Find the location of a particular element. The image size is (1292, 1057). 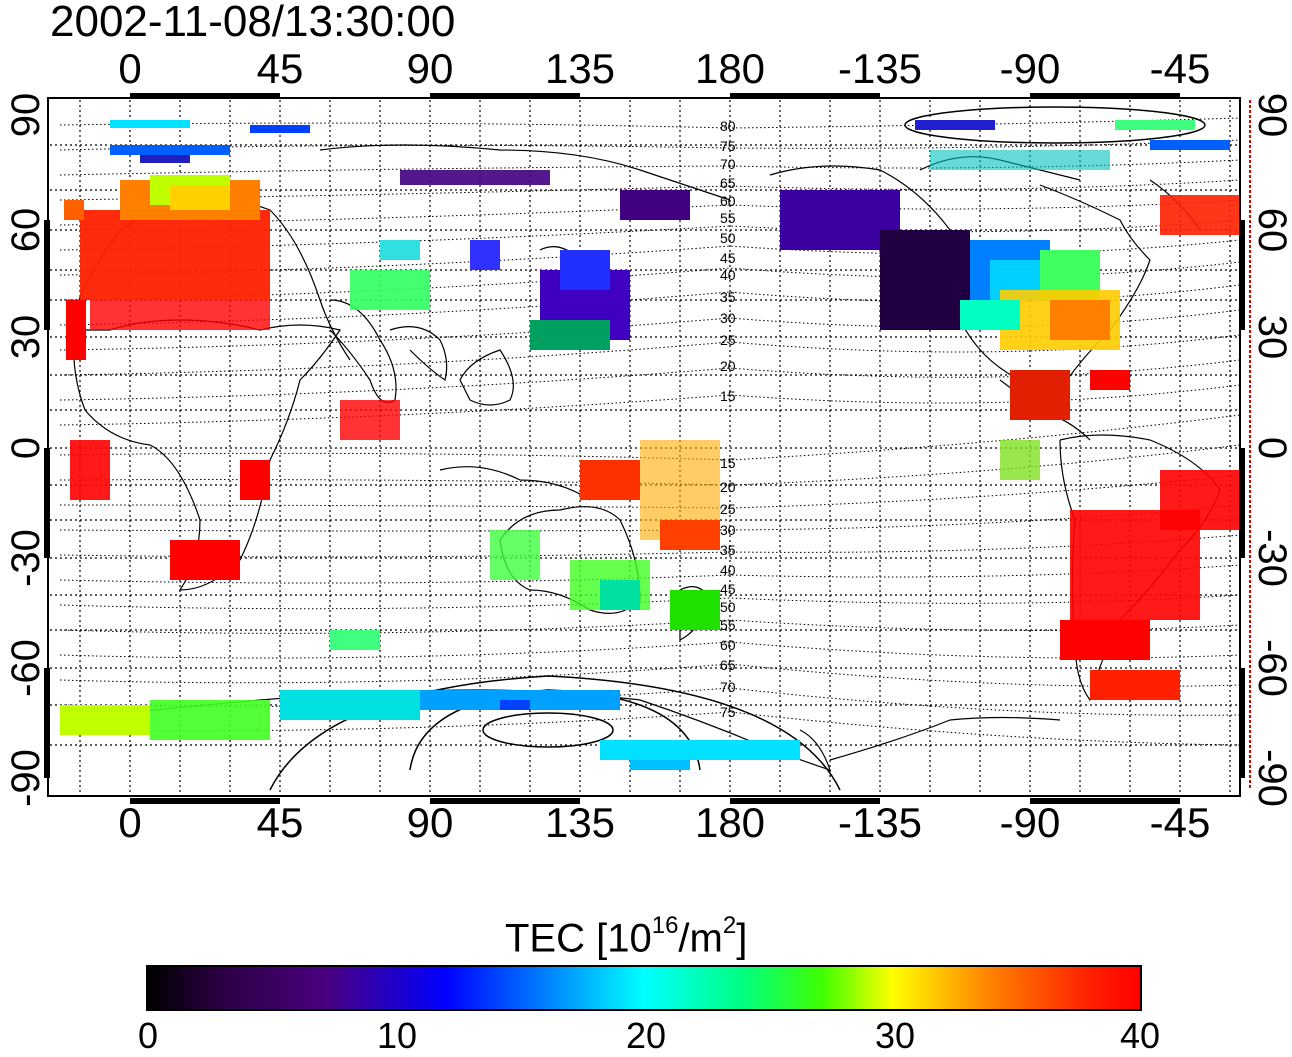

contour-label-s: 60 is located at coordinates (728, 645).